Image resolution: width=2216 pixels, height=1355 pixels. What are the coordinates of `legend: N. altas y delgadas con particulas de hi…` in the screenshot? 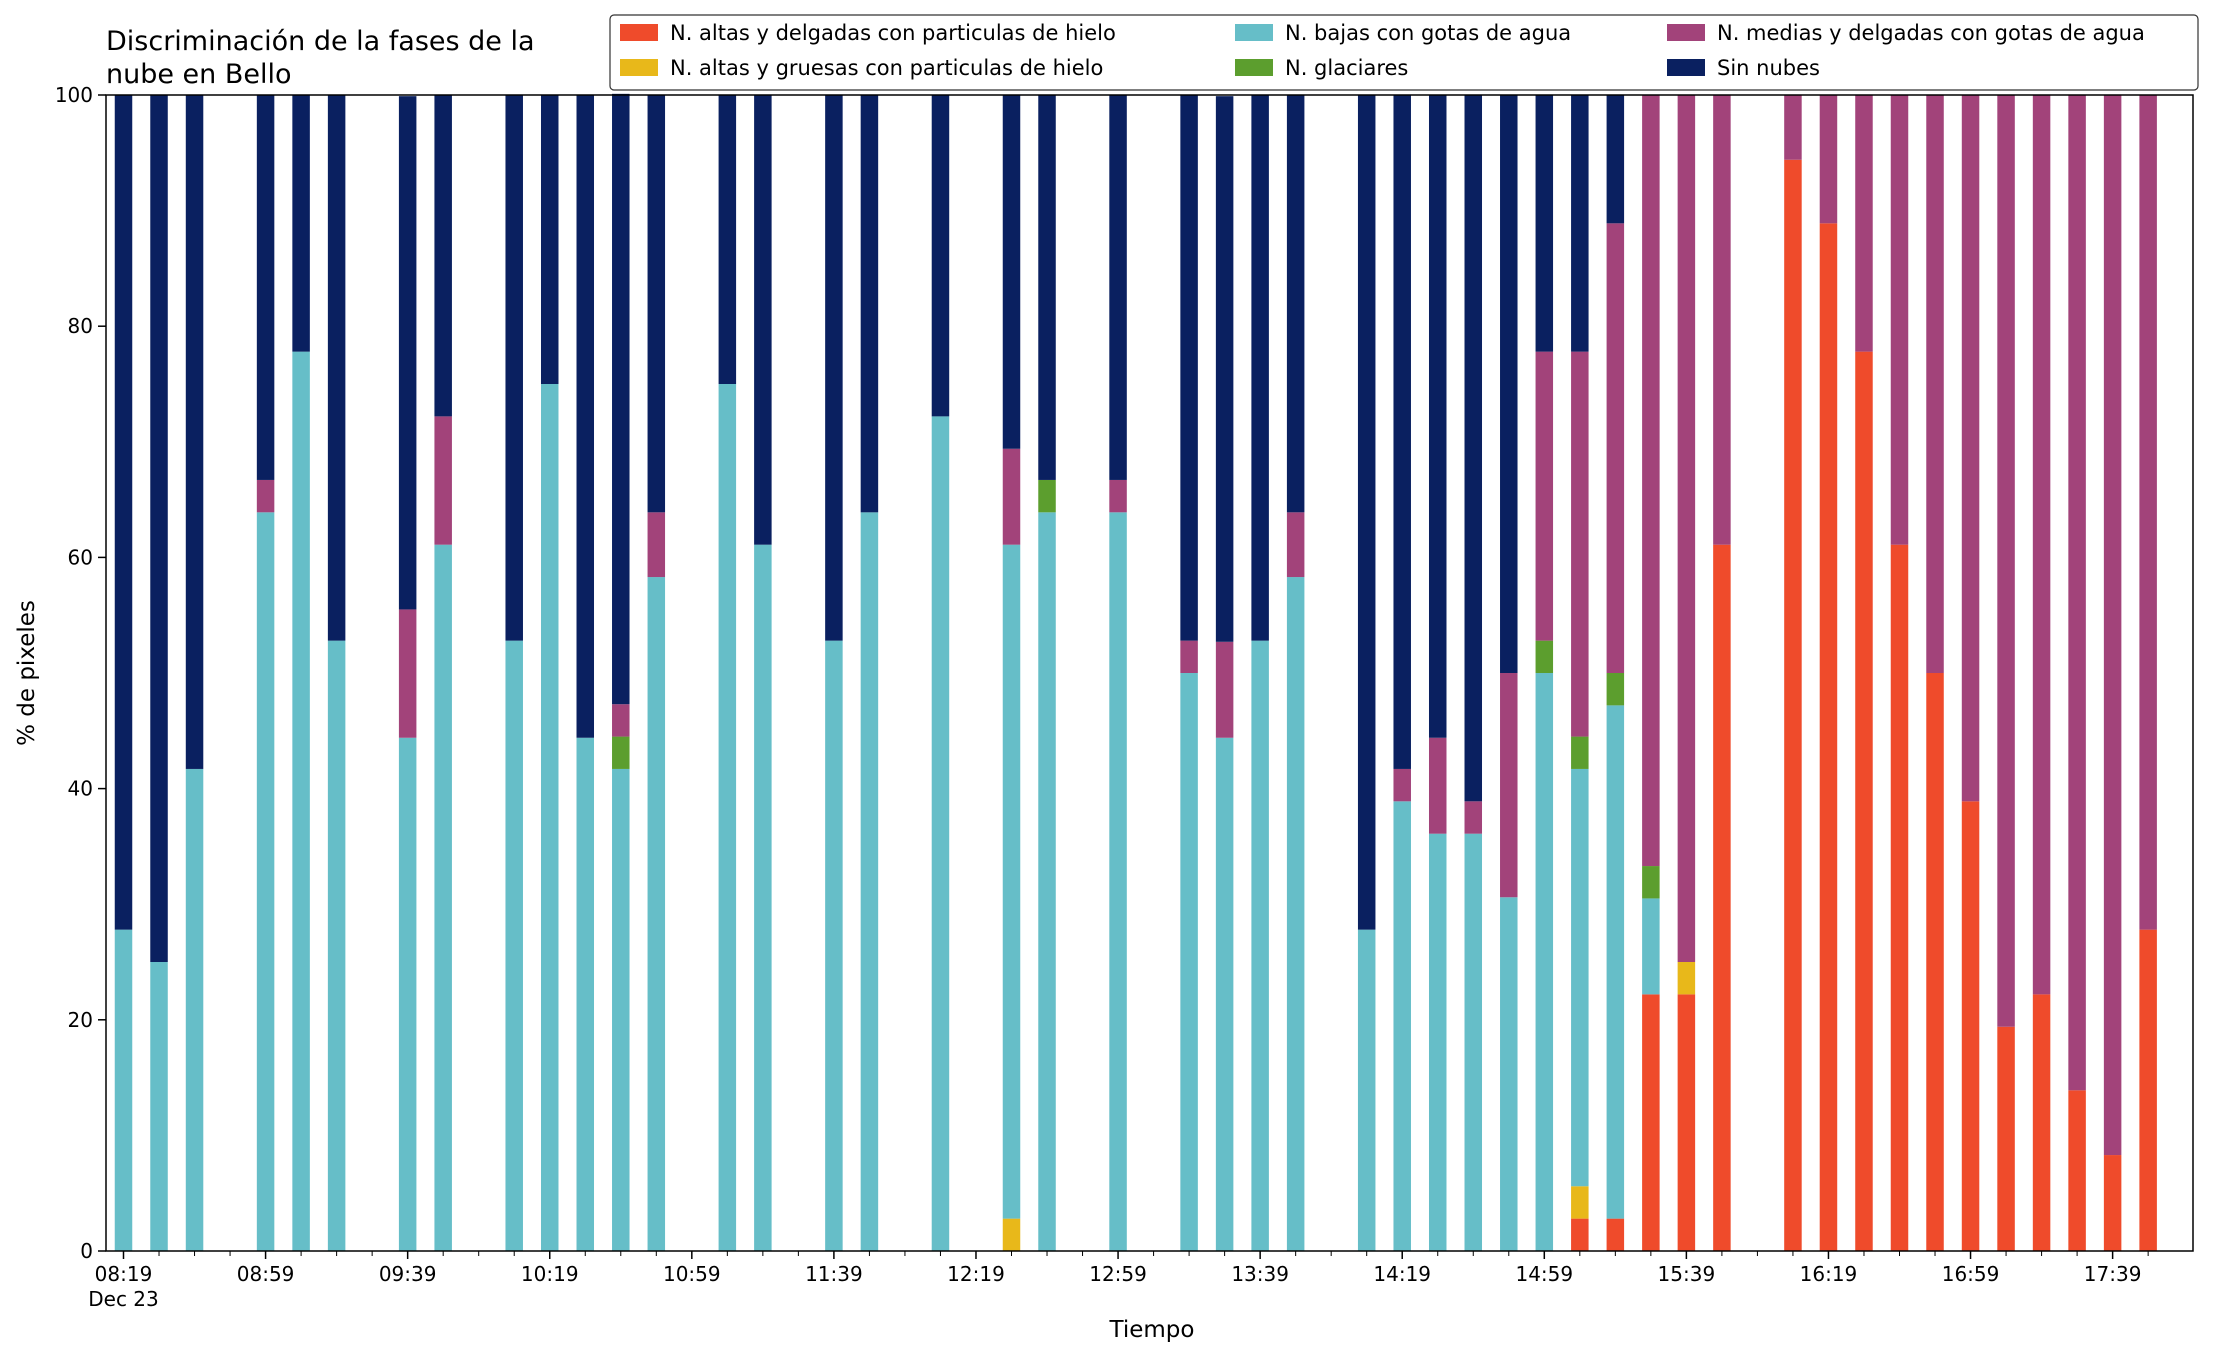 It's located at (1404, 52).